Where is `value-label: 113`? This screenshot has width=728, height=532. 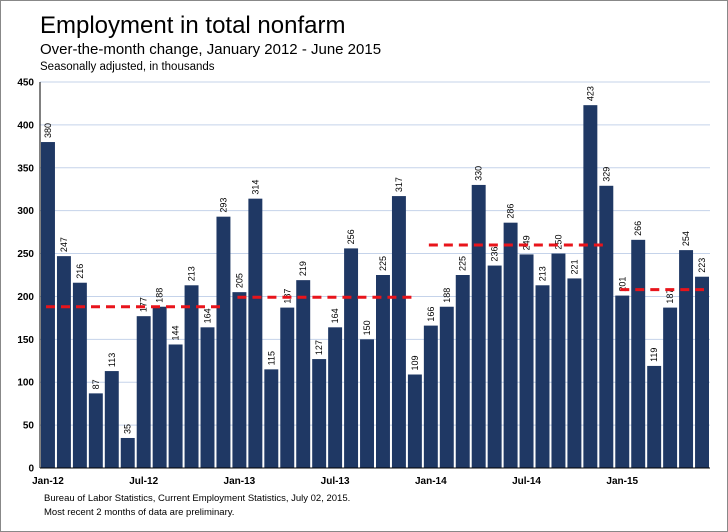 value-label: 113 is located at coordinates (112, 360).